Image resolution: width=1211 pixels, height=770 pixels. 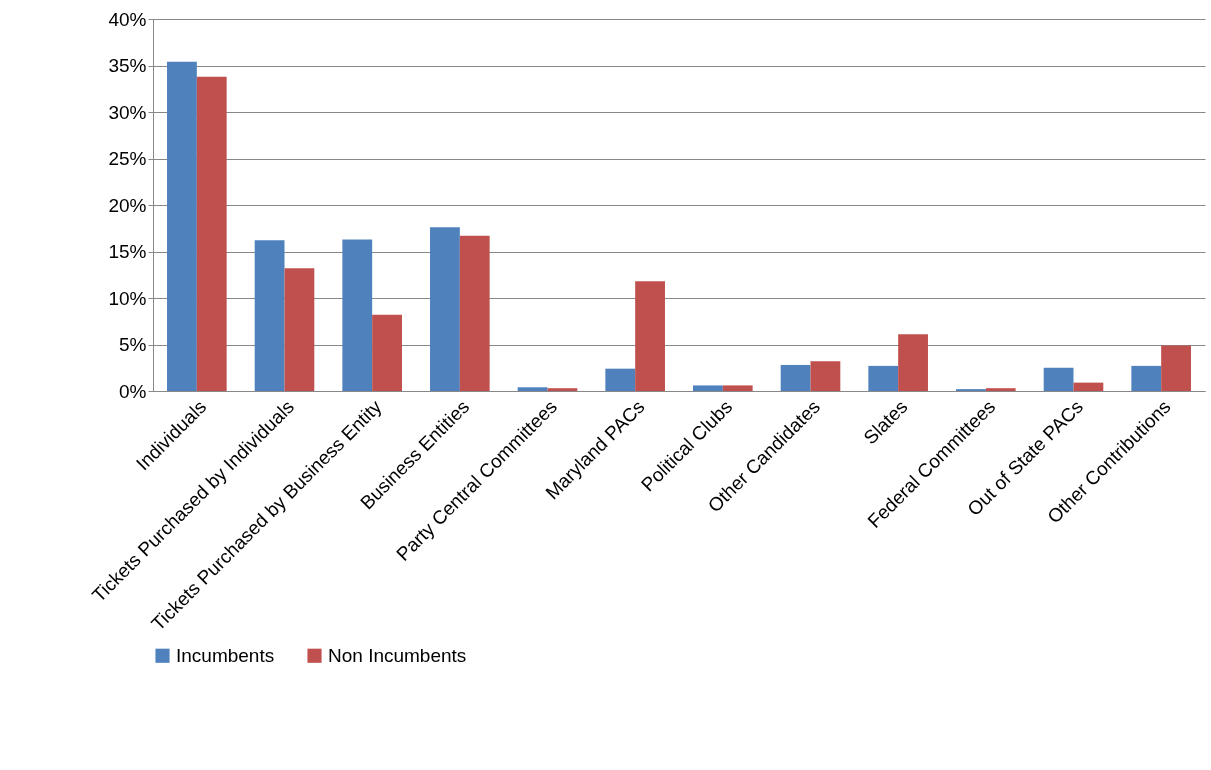 What do you see at coordinates (127, 19) in the screenshot?
I see `y-tick-label: 40%` at bounding box center [127, 19].